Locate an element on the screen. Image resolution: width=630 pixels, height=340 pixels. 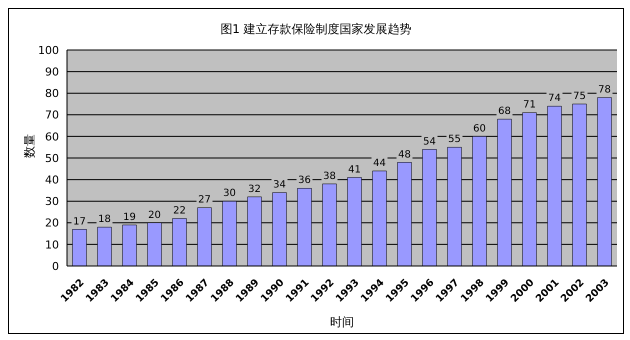
y-tick-label: 100 is located at coordinates (48, 50).